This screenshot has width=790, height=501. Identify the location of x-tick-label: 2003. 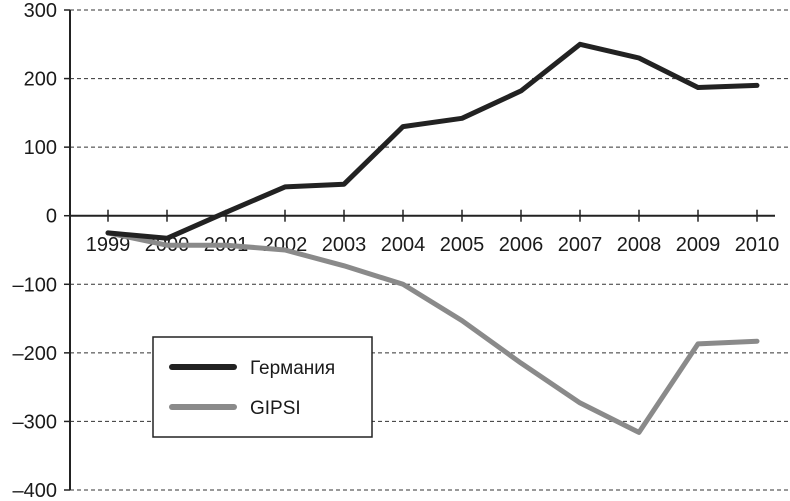
(344, 245).